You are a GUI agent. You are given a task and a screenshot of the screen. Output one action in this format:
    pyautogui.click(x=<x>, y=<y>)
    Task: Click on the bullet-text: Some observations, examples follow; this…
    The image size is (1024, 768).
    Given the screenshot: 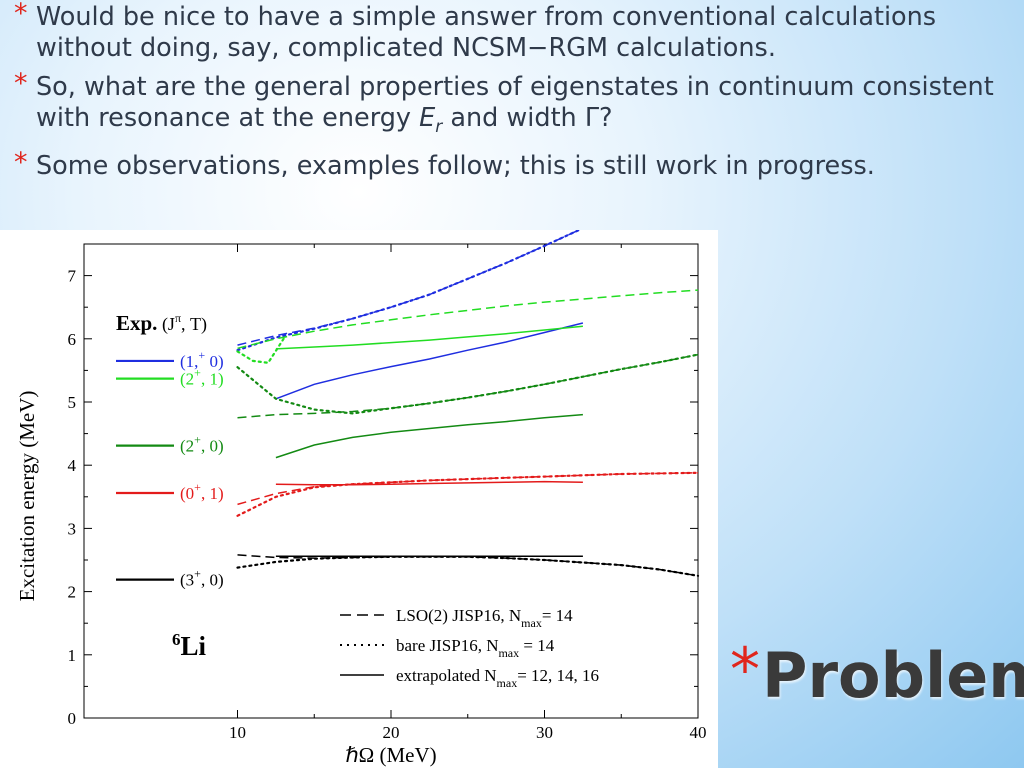 What is the action you would take?
    pyautogui.click(x=455, y=166)
    